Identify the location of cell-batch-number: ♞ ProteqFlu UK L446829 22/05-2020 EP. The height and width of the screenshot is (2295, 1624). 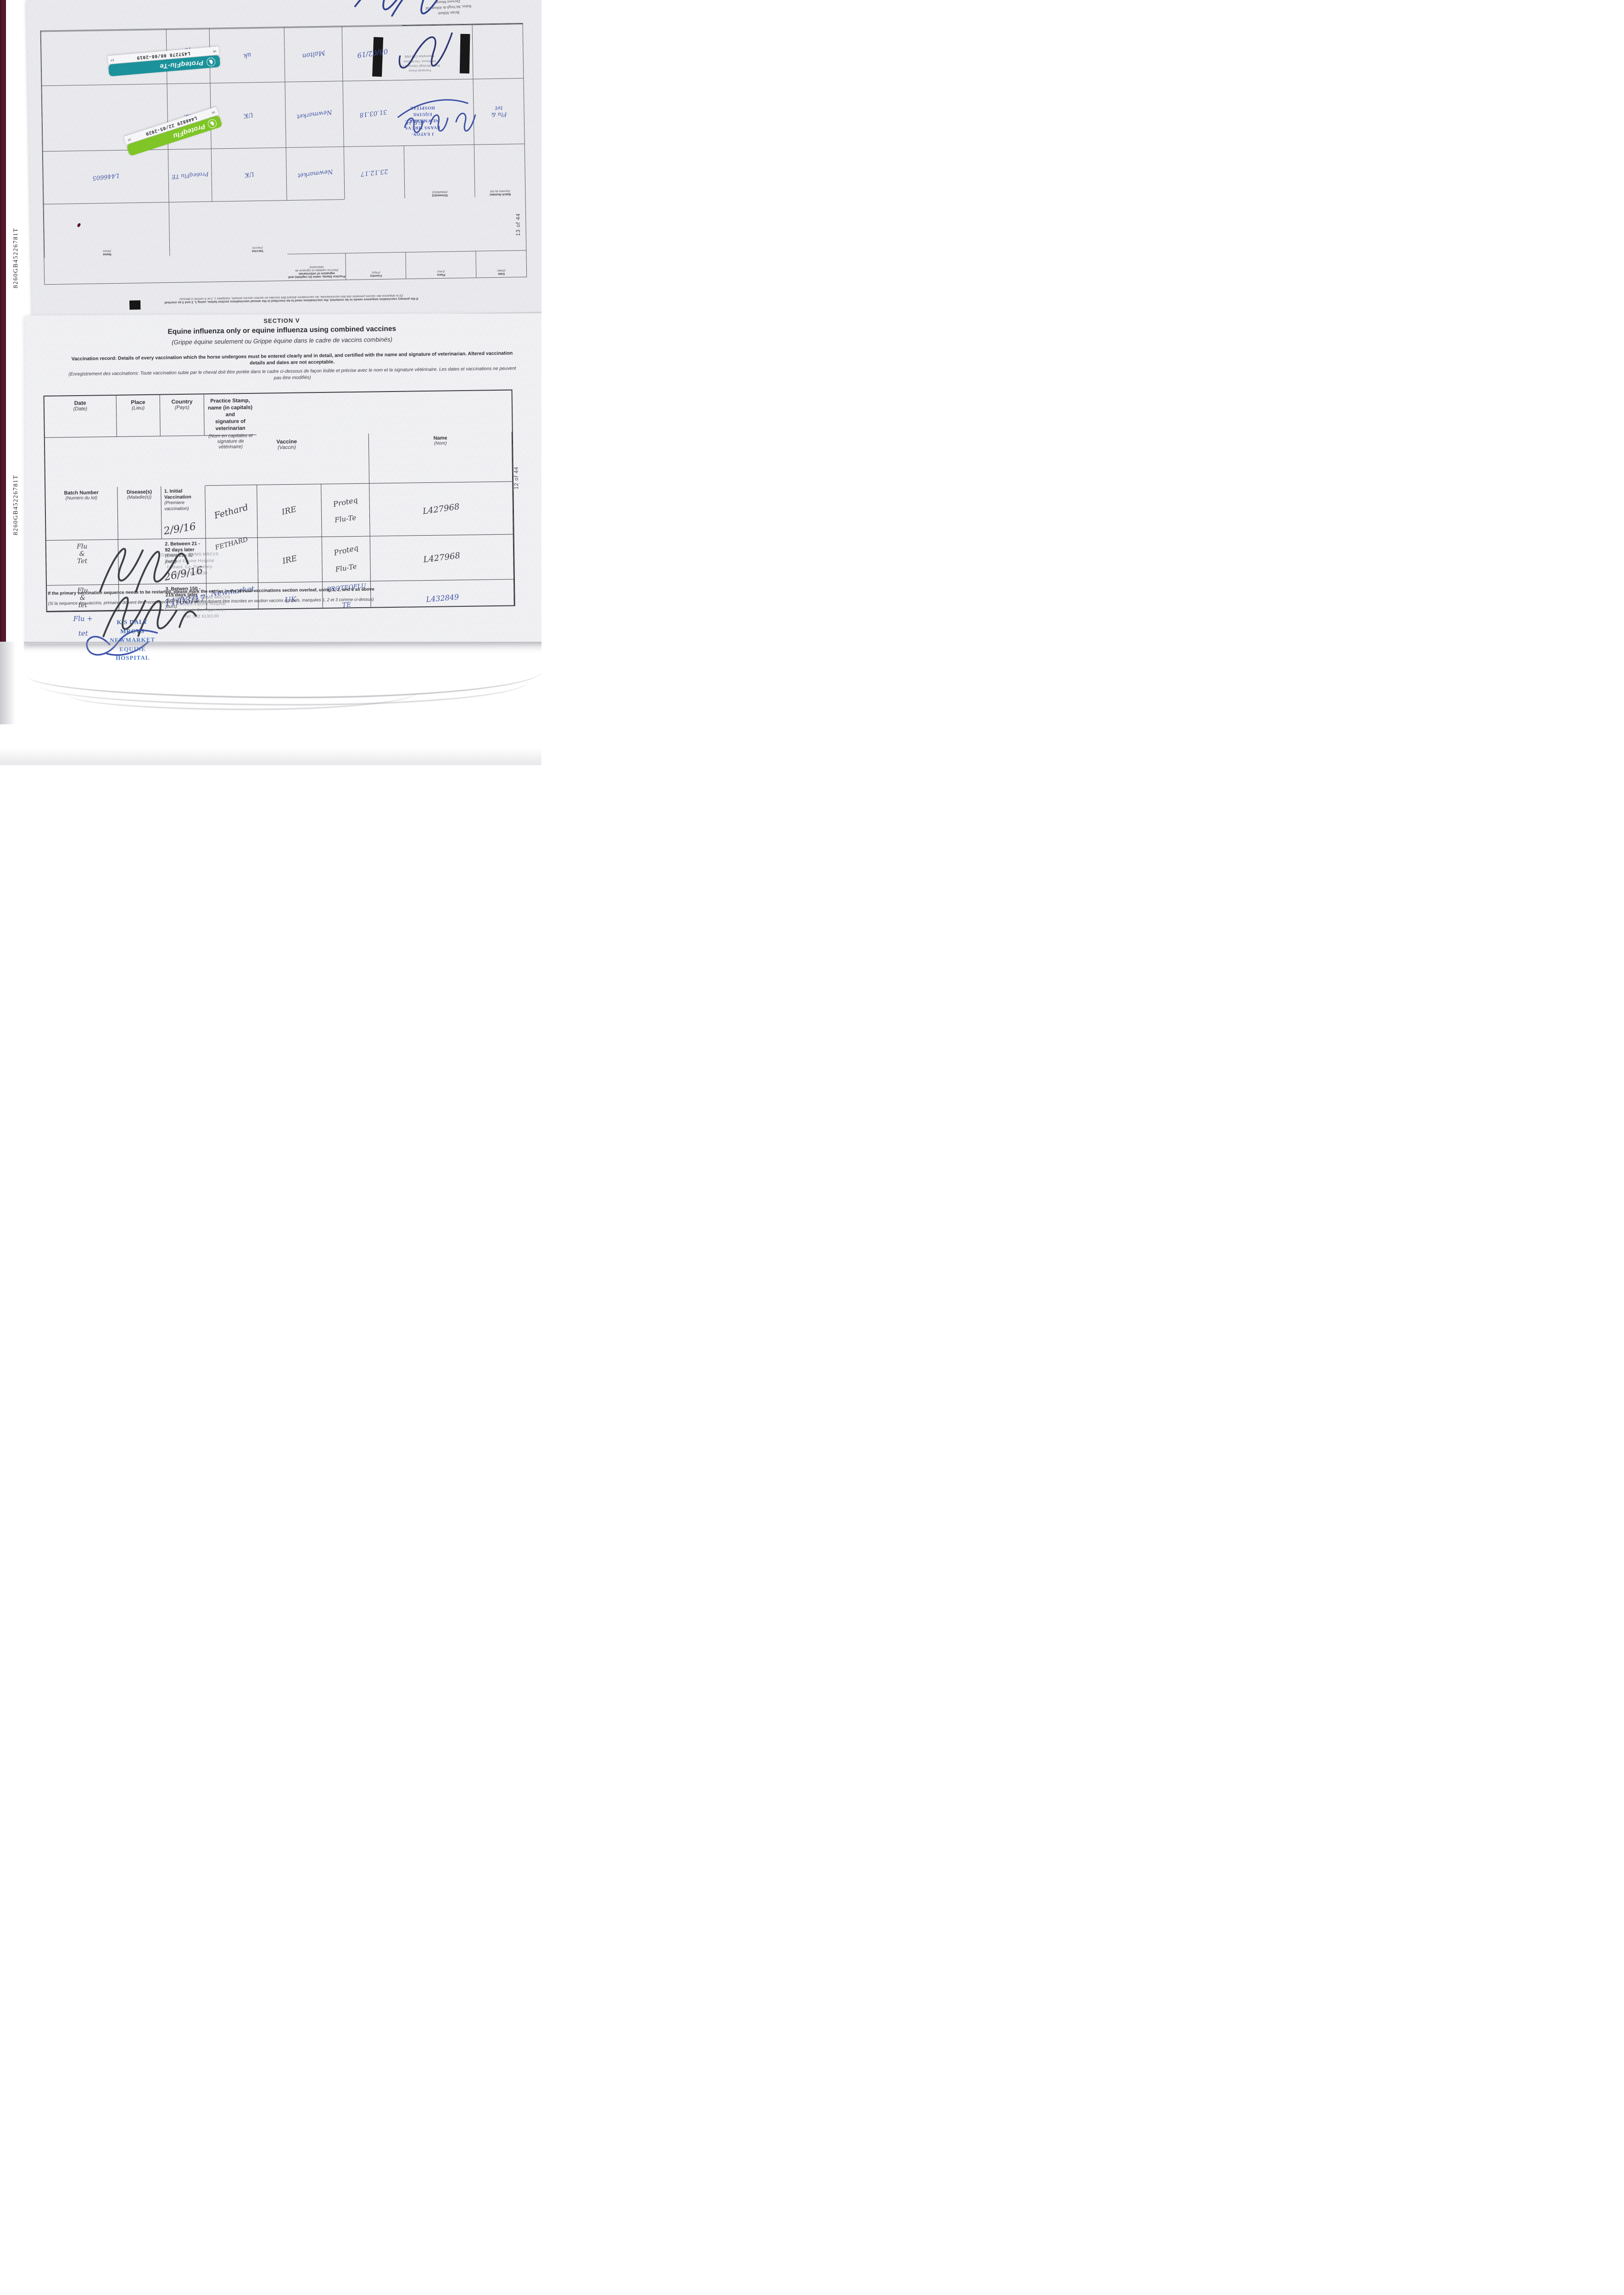
(132, 120).